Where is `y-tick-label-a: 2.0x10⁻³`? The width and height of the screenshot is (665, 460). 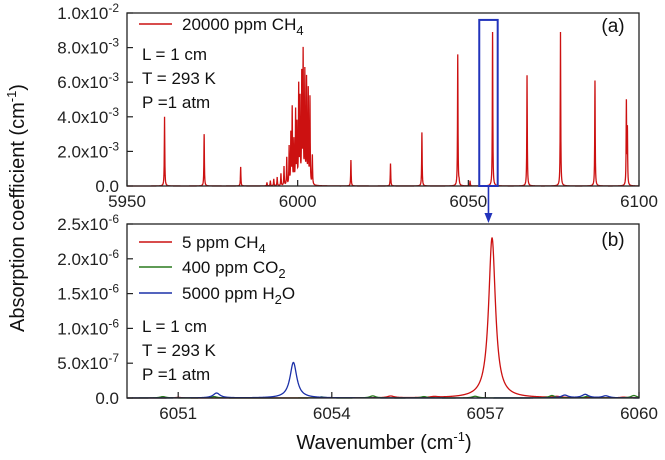 y-tick-label-a: 2.0x10⁻³ is located at coordinates (88, 150).